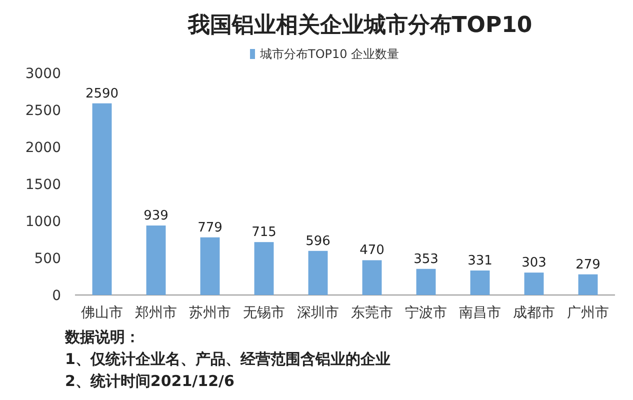 The height and width of the screenshot is (400, 633). I want to click on data-label: 596, so click(318, 241).